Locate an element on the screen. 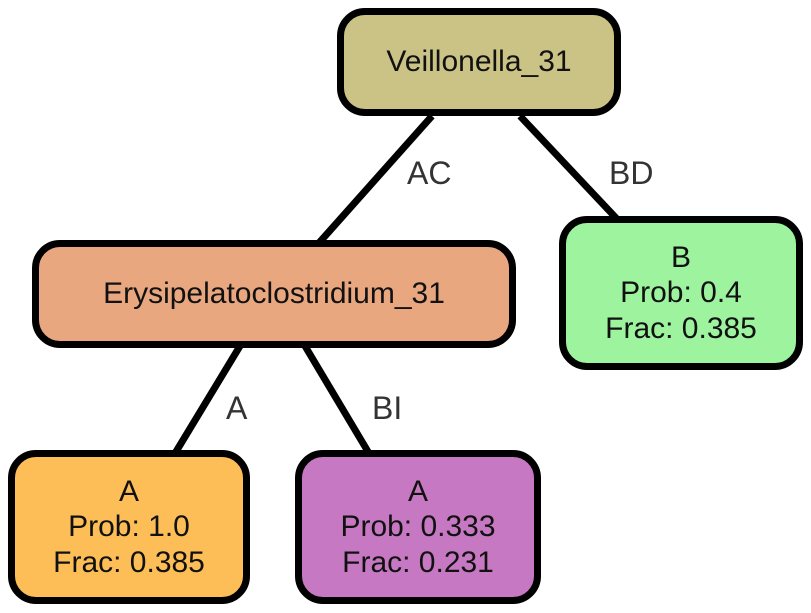 The width and height of the screenshot is (811, 613). leaf-a1-prob: Prob: 1.0 is located at coordinates (129, 527).